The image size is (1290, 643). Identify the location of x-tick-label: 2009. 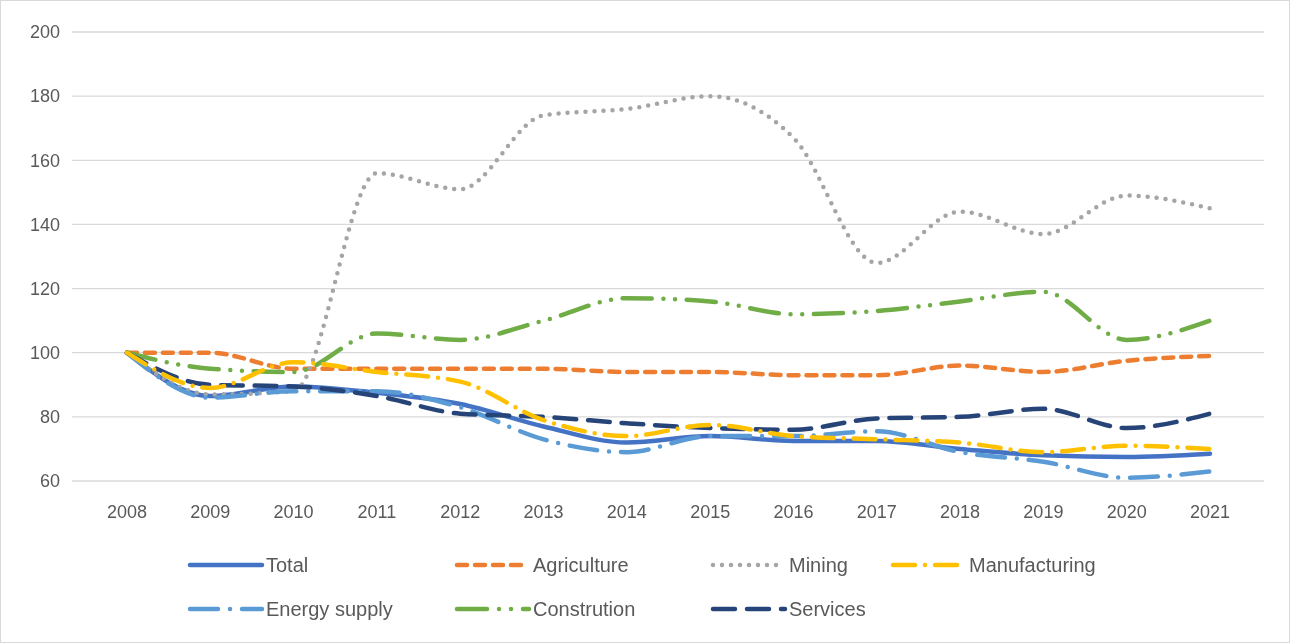
(210, 512).